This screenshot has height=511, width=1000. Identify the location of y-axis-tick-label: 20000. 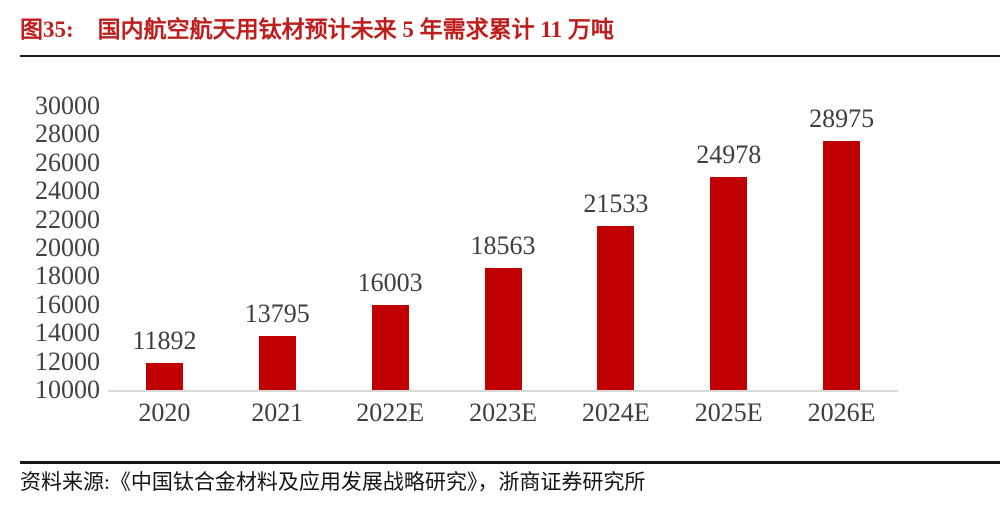
(67, 247).